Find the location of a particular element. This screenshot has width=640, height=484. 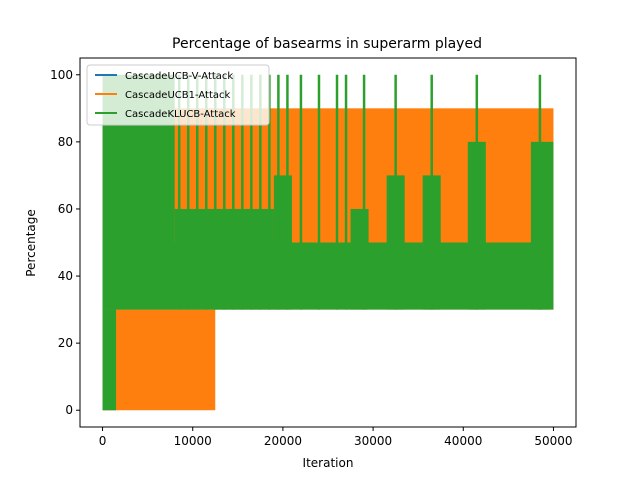

y-tick-label-2: 40 is located at coordinates (65, 276).